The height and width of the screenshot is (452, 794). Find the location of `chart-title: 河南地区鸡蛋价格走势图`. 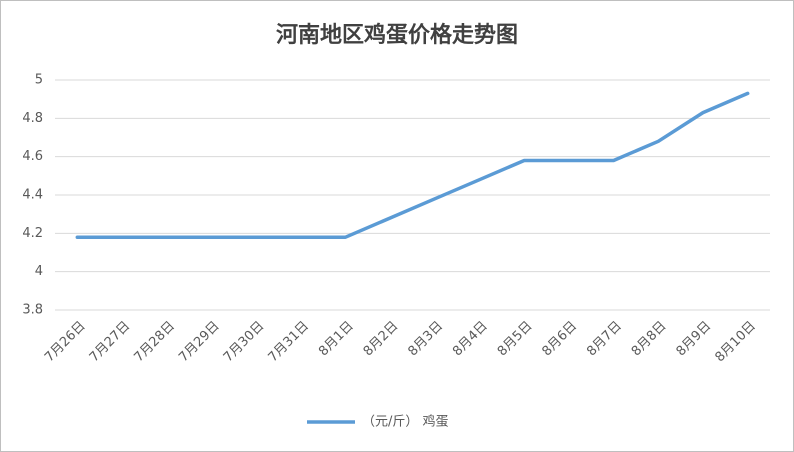

chart-title: 河南地区鸡蛋价格走势图 is located at coordinates (397, 35).